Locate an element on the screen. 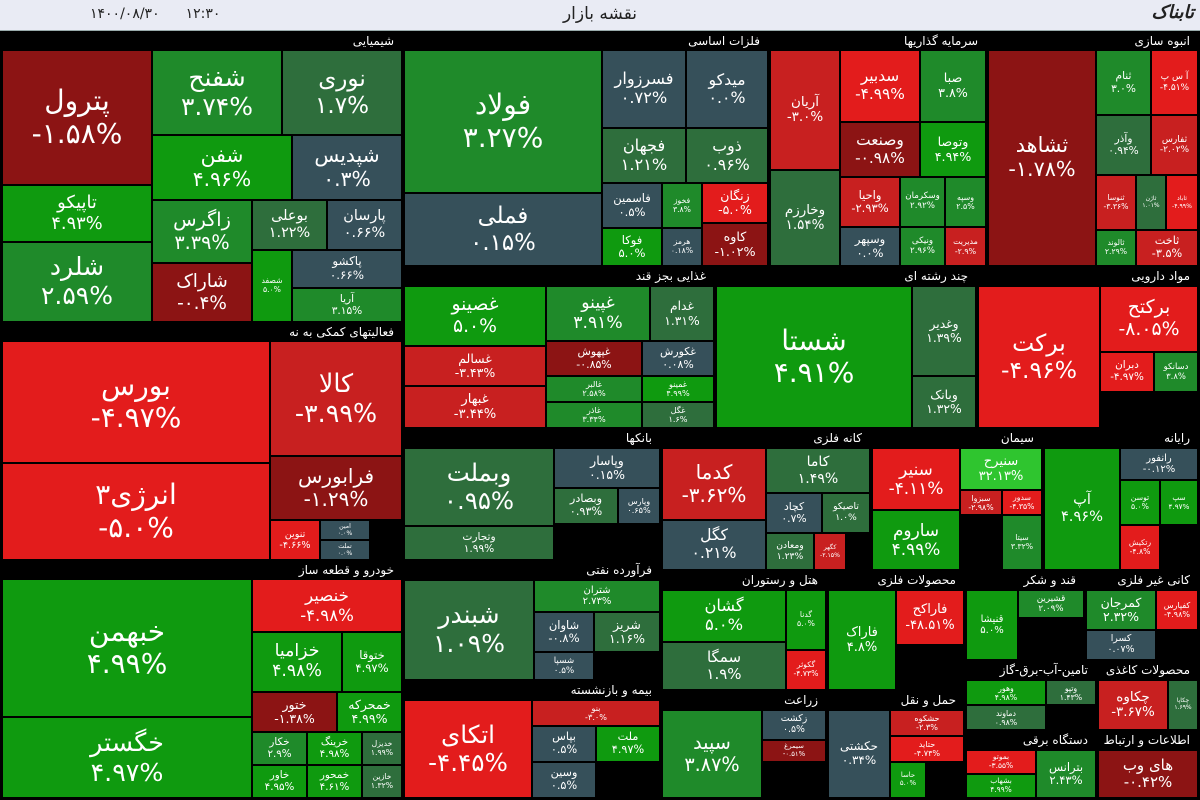 Image resolution: width=1200 pixels, height=800 pixels. tile-name: خرینگ is located at coordinates (334, 741).